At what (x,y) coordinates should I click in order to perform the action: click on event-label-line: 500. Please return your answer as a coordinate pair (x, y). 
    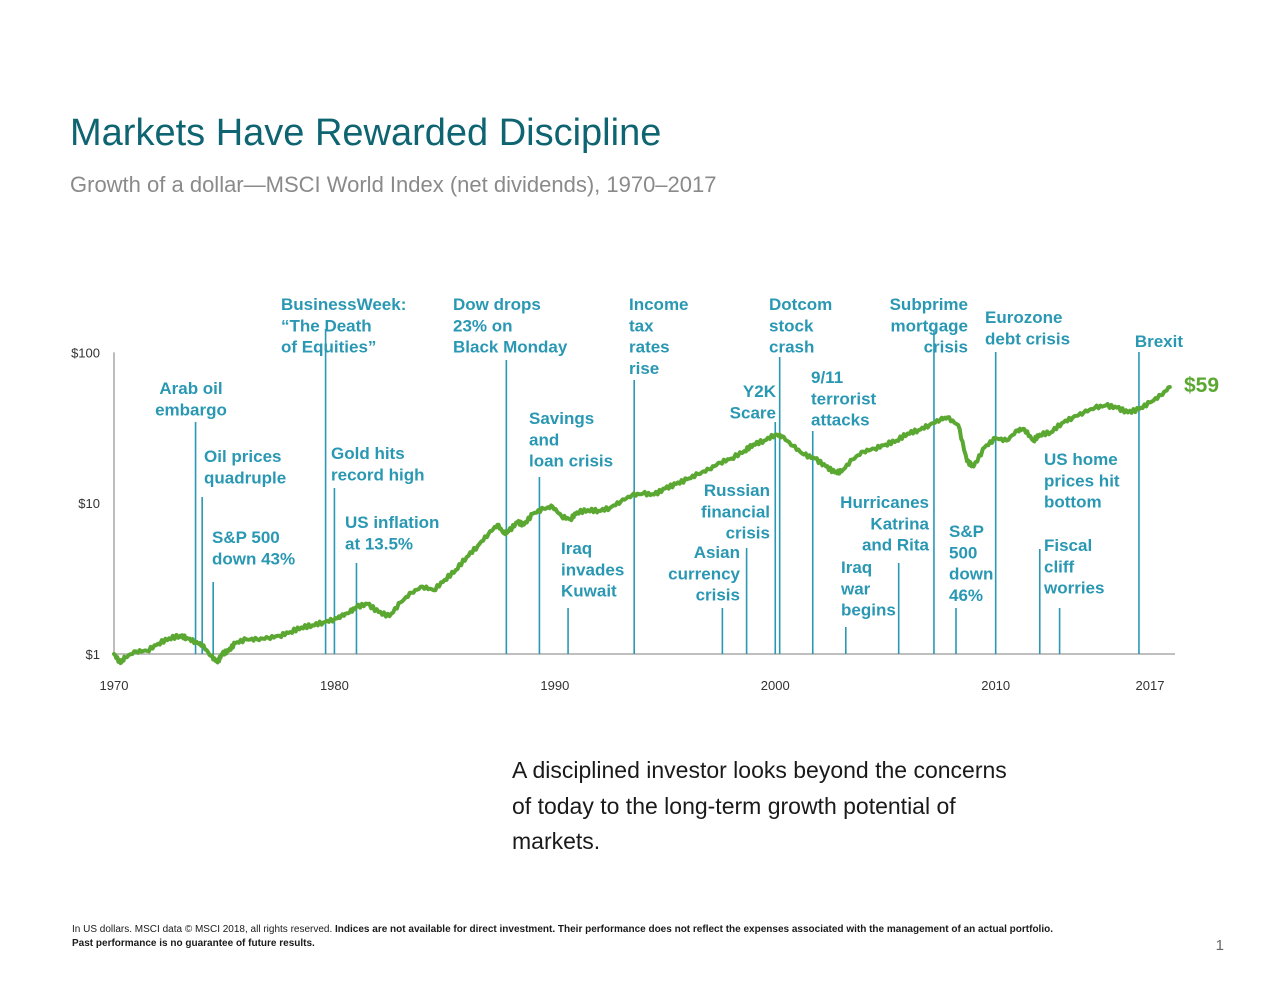
    Looking at the image, I should click on (963, 552).